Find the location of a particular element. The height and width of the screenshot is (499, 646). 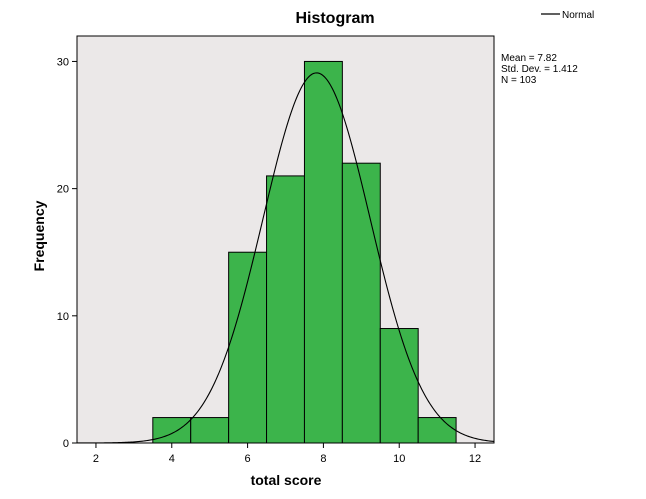

stats-box: Mean = 7.82 Std. Dev. = 1.412 N = 103 is located at coordinates (539, 69).